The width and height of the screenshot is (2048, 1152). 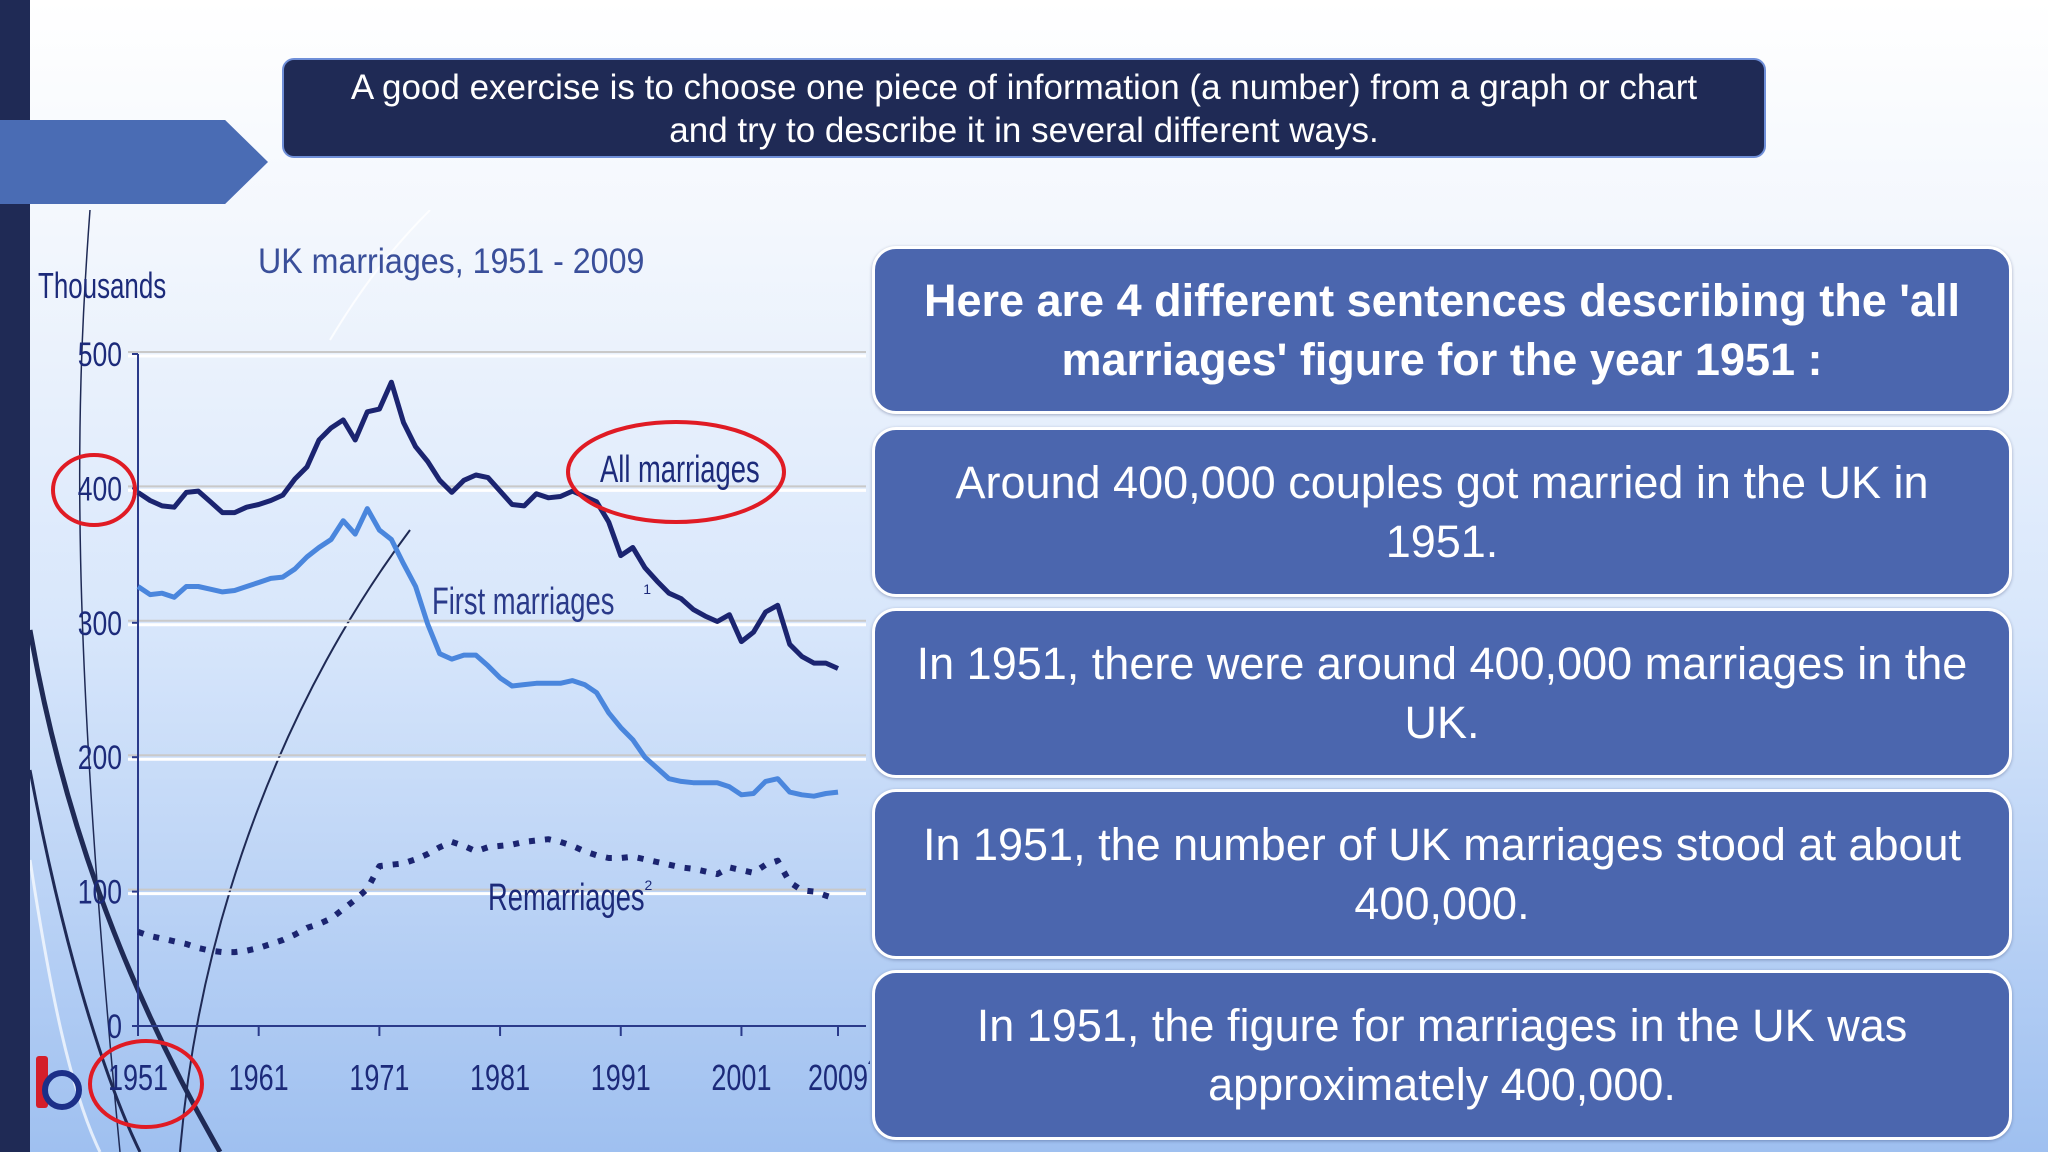 What do you see at coordinates (259, 1077) in the screenshot?
I see `x-tick-label: 1961` at bounding box center [259, 1077].